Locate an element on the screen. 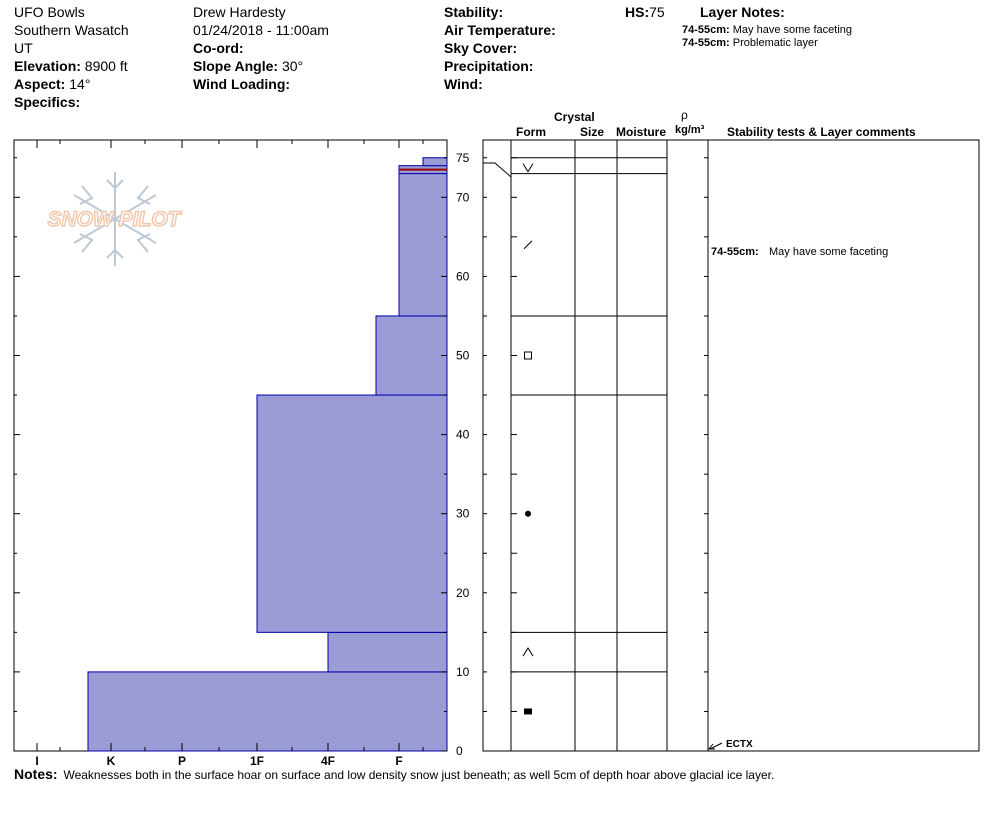 This screenshot has height=840, width=994. aspect-field: Aspect: 14° is located at coordinates (52, 84).